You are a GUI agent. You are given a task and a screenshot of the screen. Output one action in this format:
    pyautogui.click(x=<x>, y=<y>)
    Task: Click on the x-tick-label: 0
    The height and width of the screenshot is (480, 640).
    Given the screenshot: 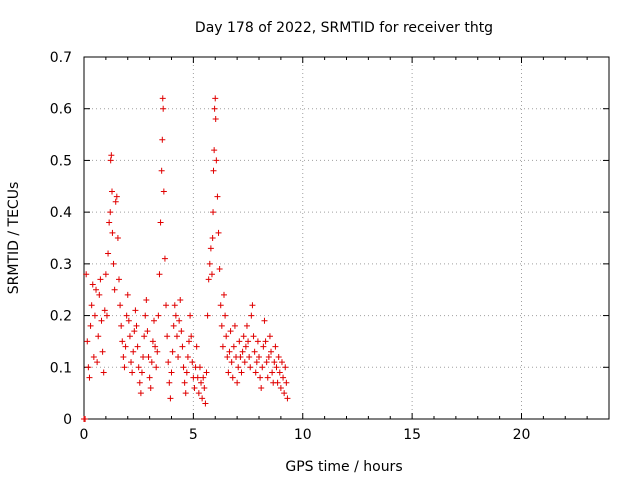 What is the action you would take?
    pyautogui.click(x=84, y=435)
    